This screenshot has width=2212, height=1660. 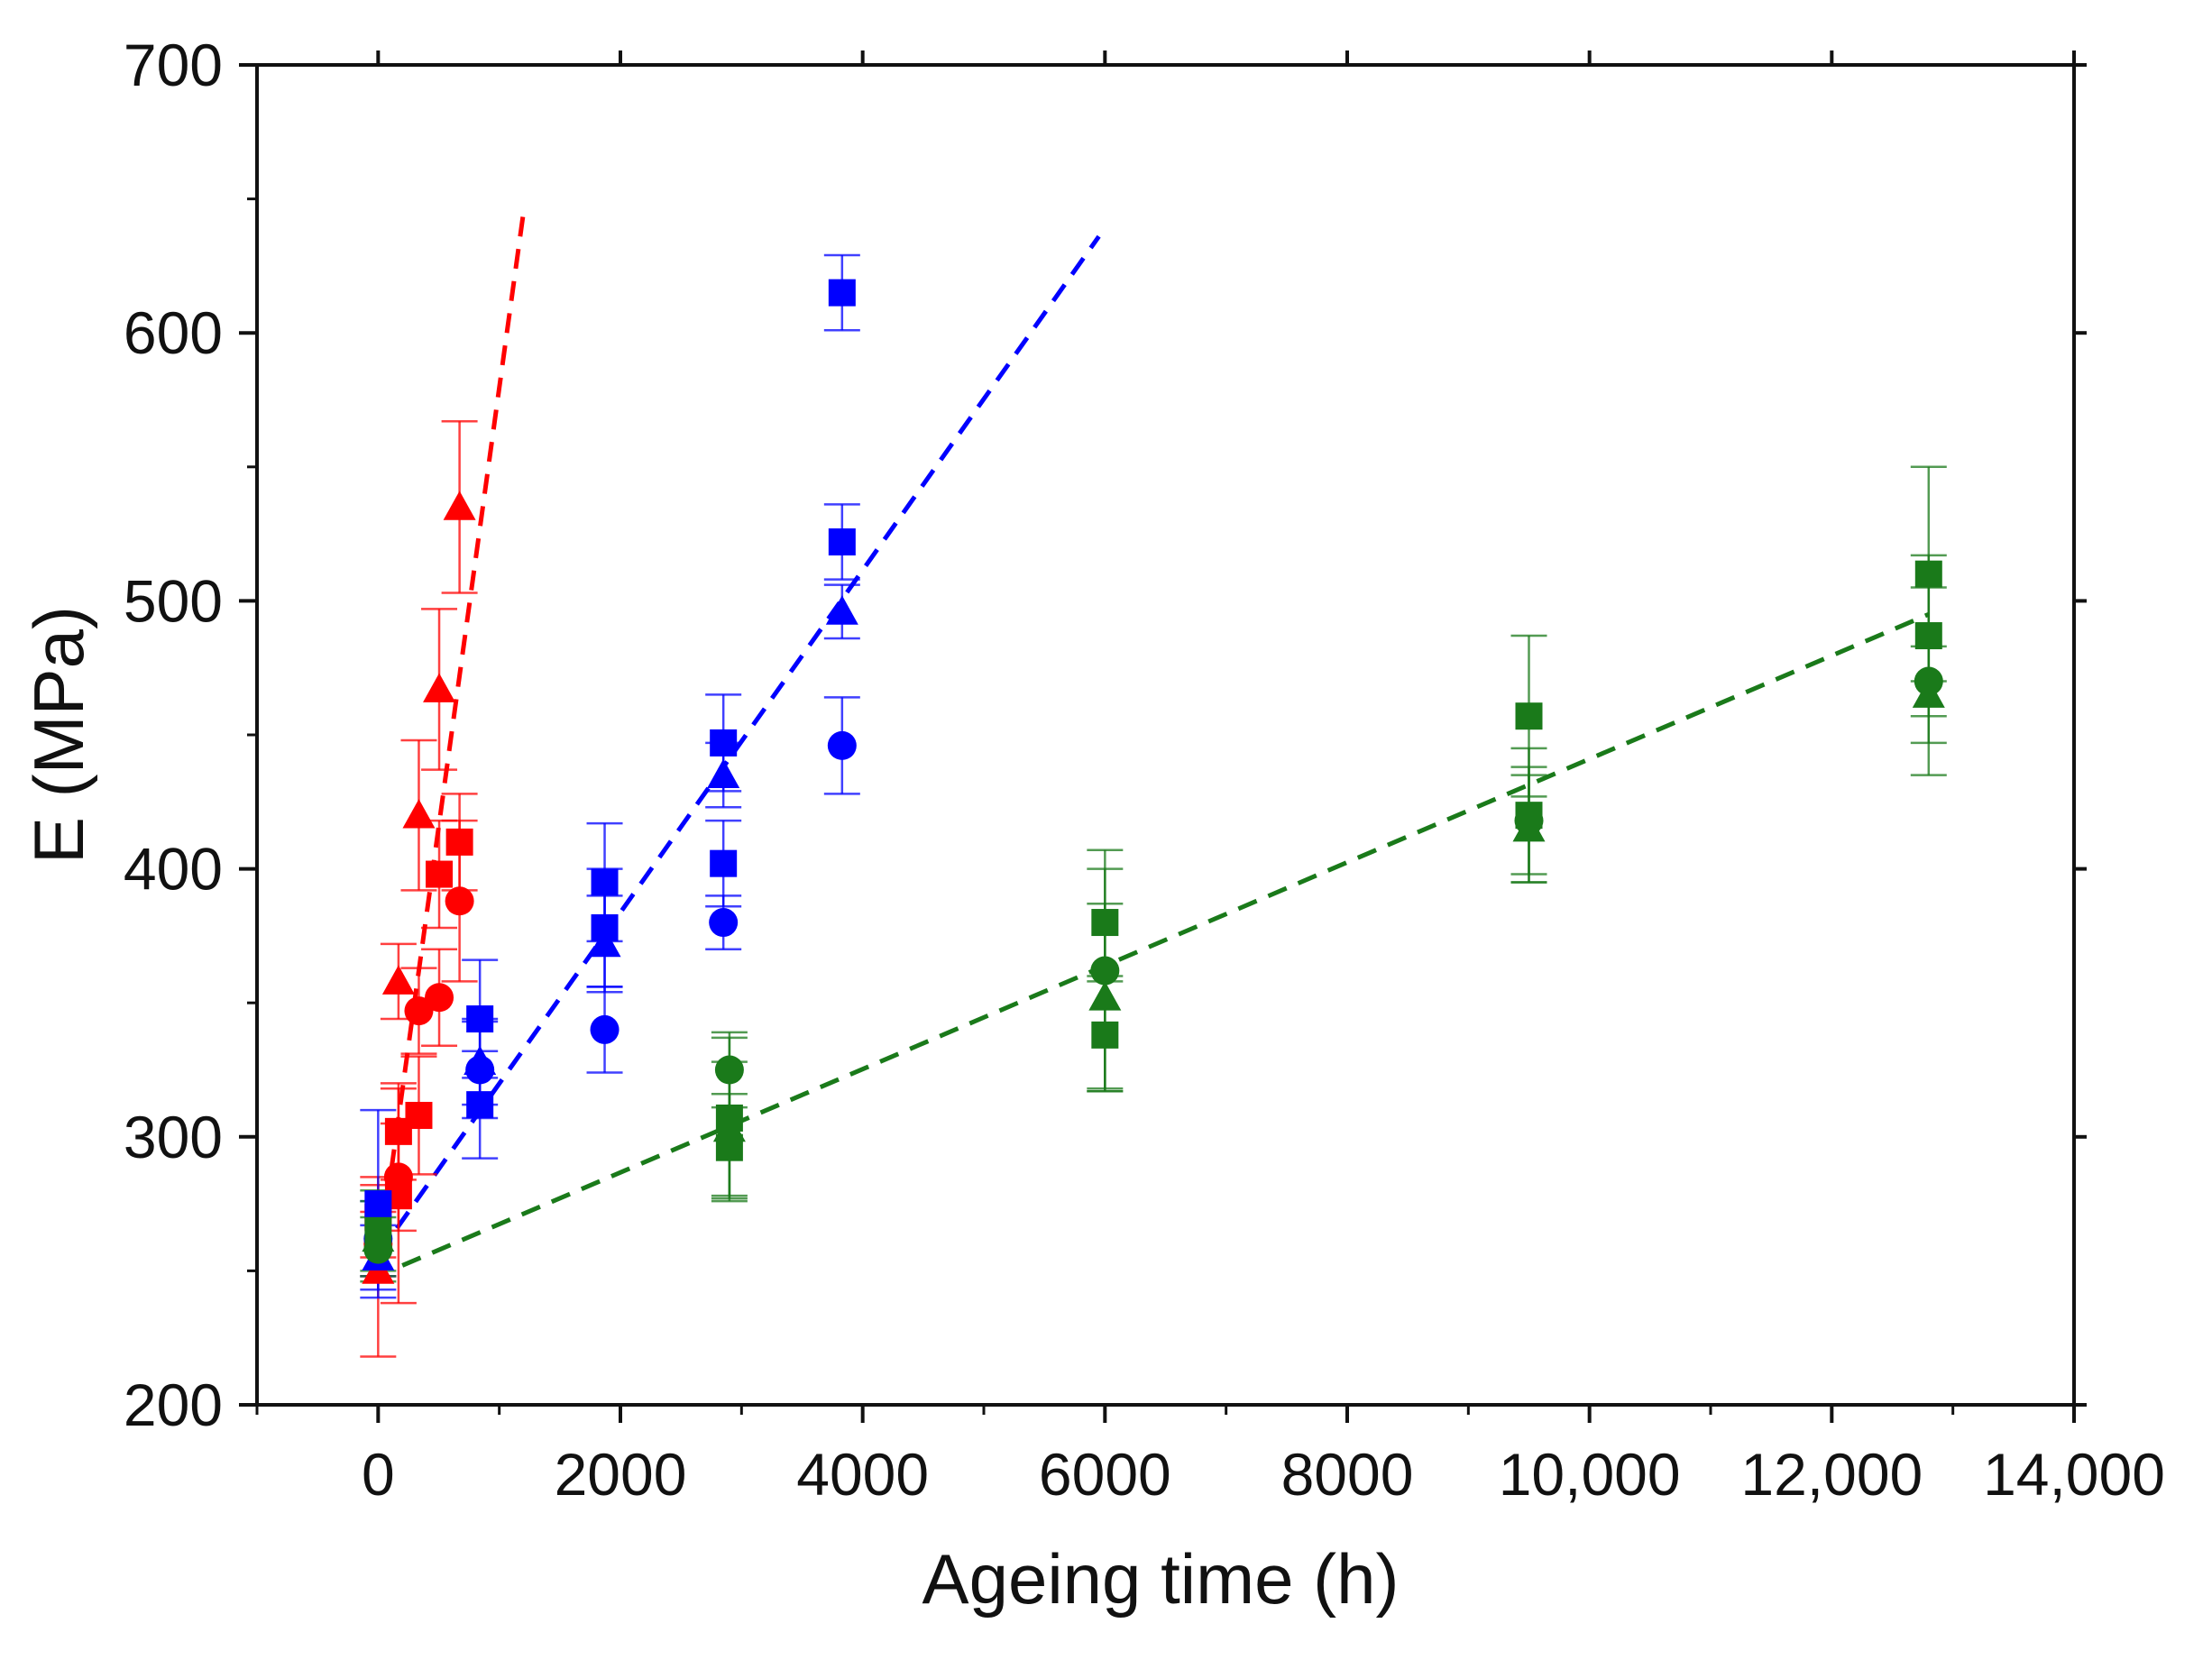 What do you see at coordinates (451, 739) in the screenshot?
I see `red-trendline` at bounding box center [451, 739].